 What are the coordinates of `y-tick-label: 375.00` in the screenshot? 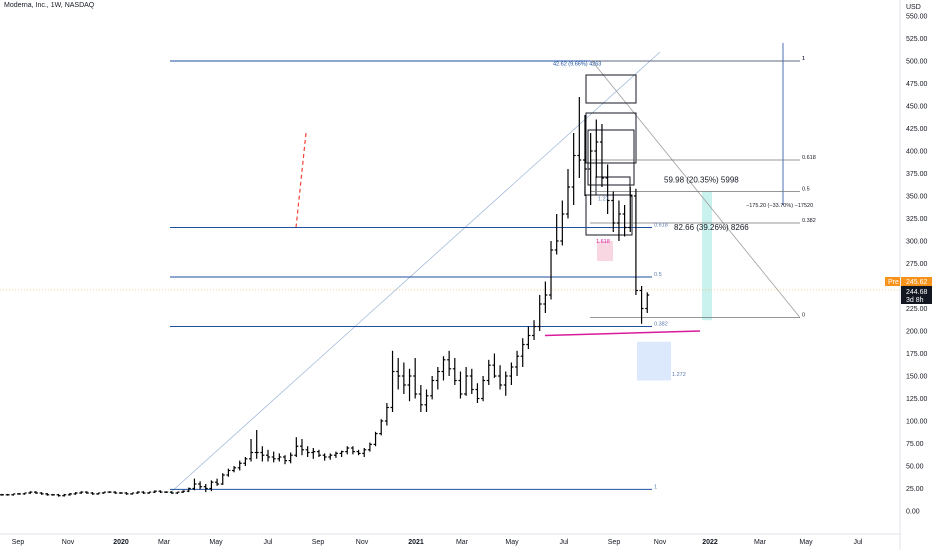 It's located at (917, 174).